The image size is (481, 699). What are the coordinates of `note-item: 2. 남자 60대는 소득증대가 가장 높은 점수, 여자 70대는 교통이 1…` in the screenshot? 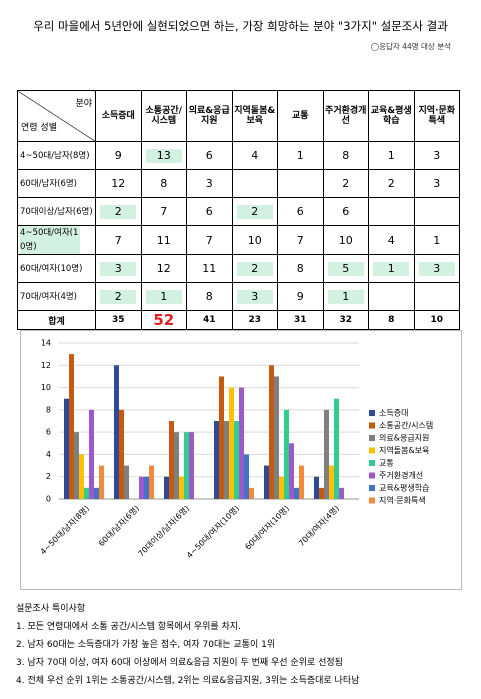 It's located at (146, 645).